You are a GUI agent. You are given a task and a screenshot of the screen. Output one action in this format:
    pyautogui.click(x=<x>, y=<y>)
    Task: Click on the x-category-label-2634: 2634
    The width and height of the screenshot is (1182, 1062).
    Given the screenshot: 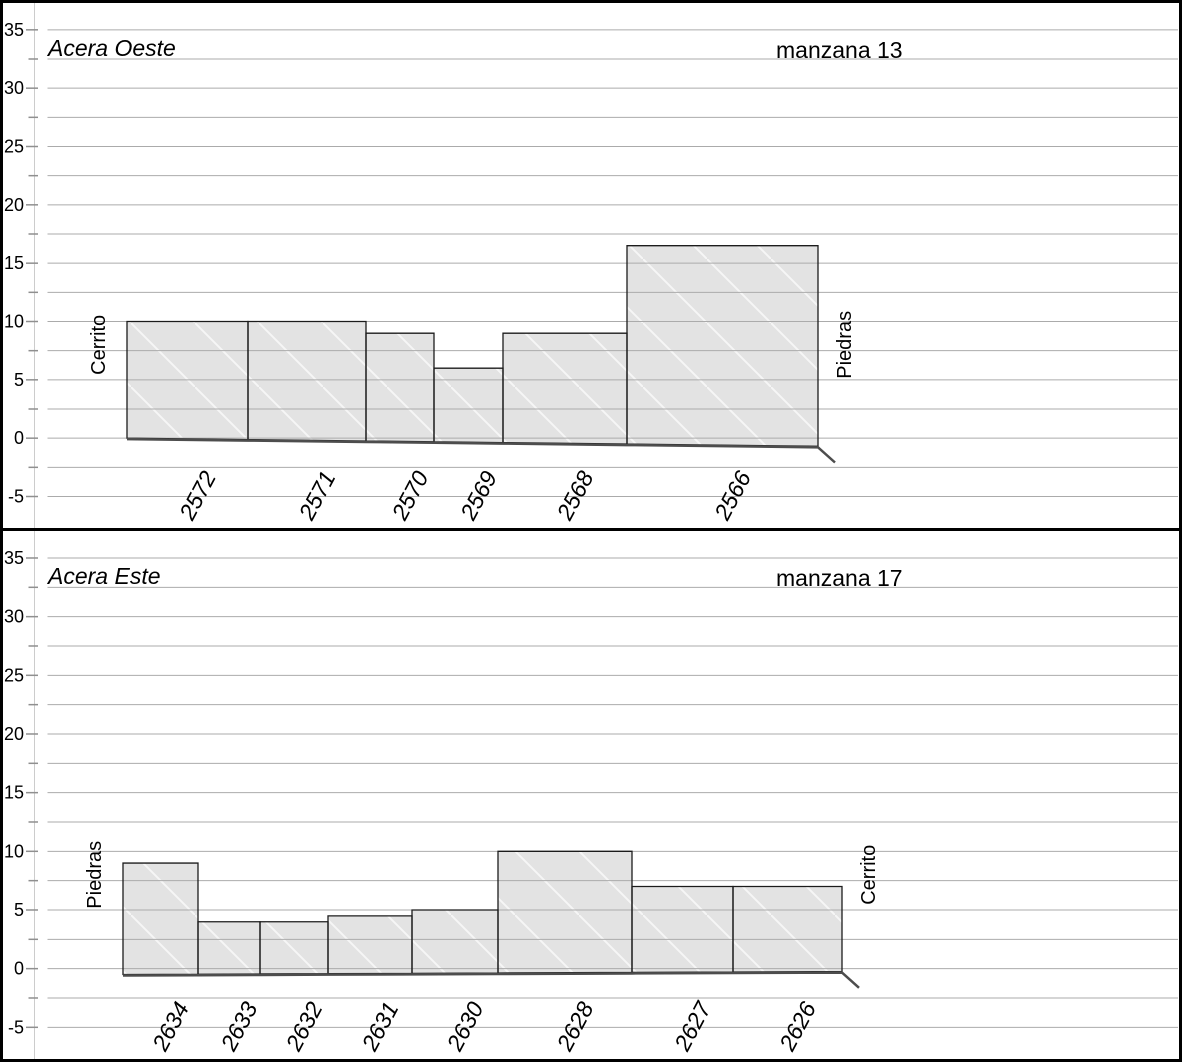 What is the action you would take?
    pyautogui.click(x=170, y=1026)
    